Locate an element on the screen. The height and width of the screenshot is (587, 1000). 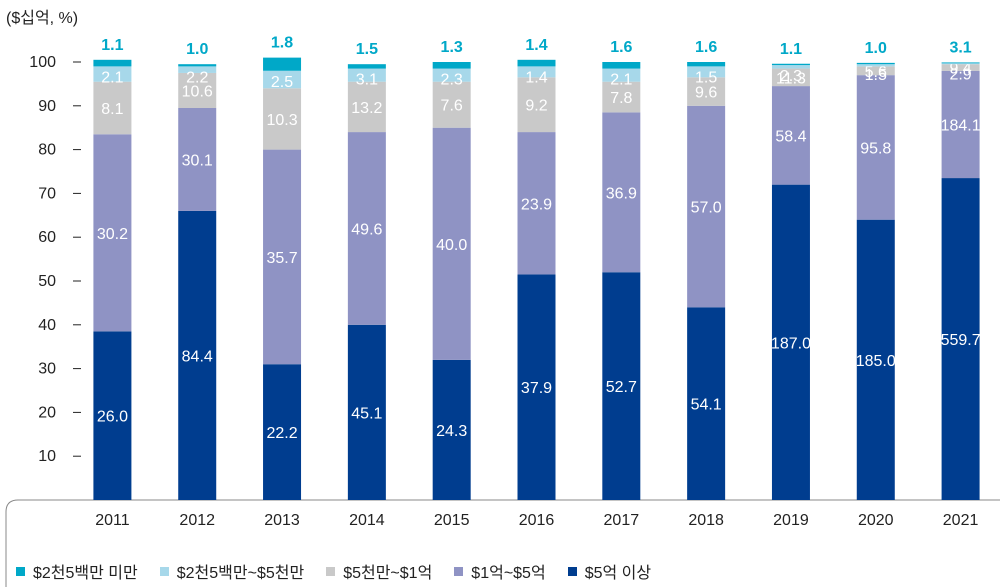
data-label: 10.6 is located at coordinates (197, 91).